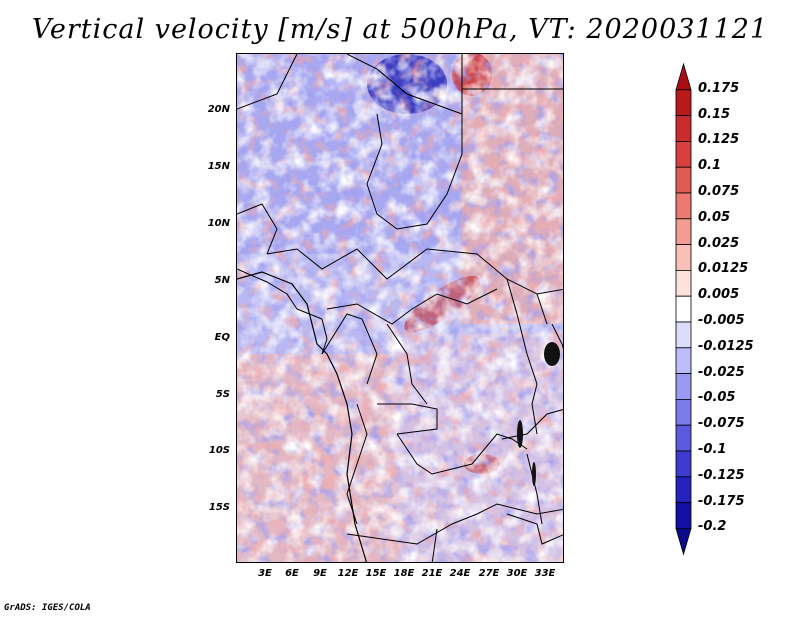 The image size is (800, 618). What do you see at coordinates (721, 424) in the screenshot?
I see `colorbar-label: -0.075` at bounding box center [721, 424].